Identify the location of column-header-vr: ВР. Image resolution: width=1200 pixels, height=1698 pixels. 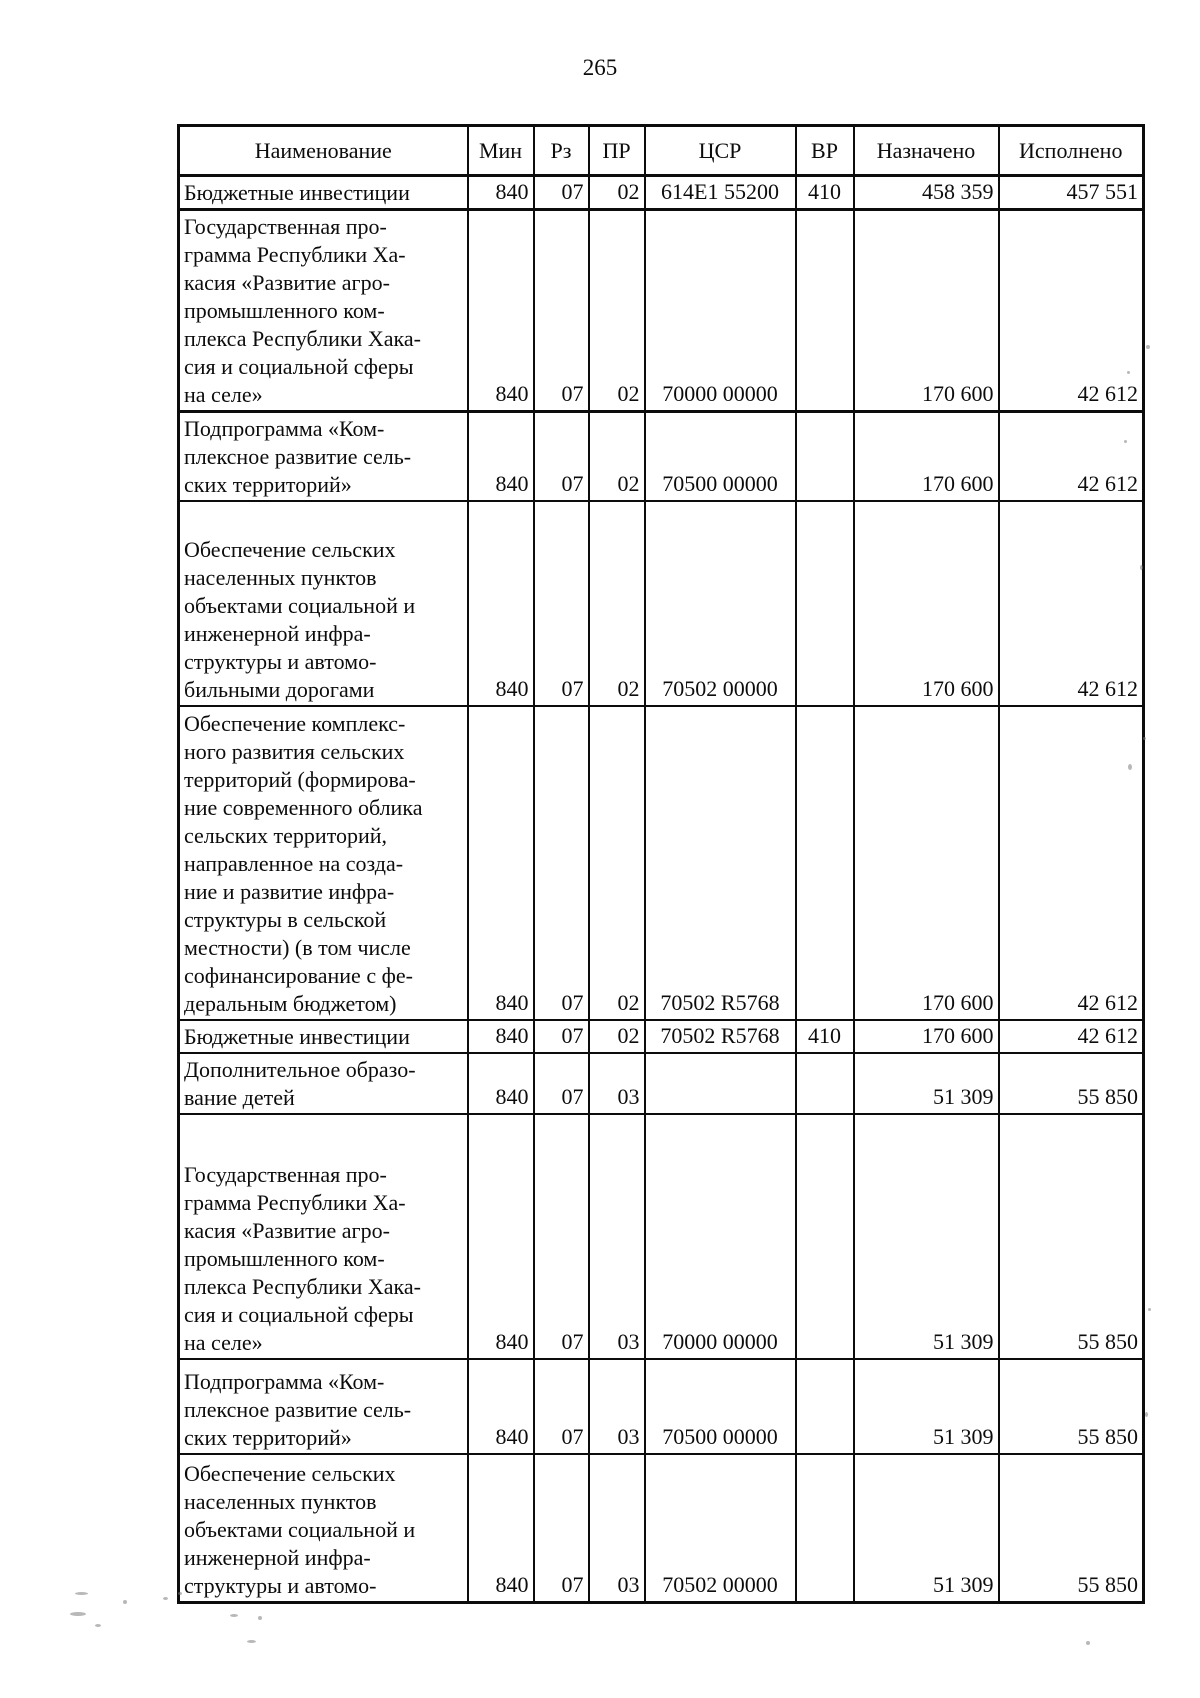
(824, 150).